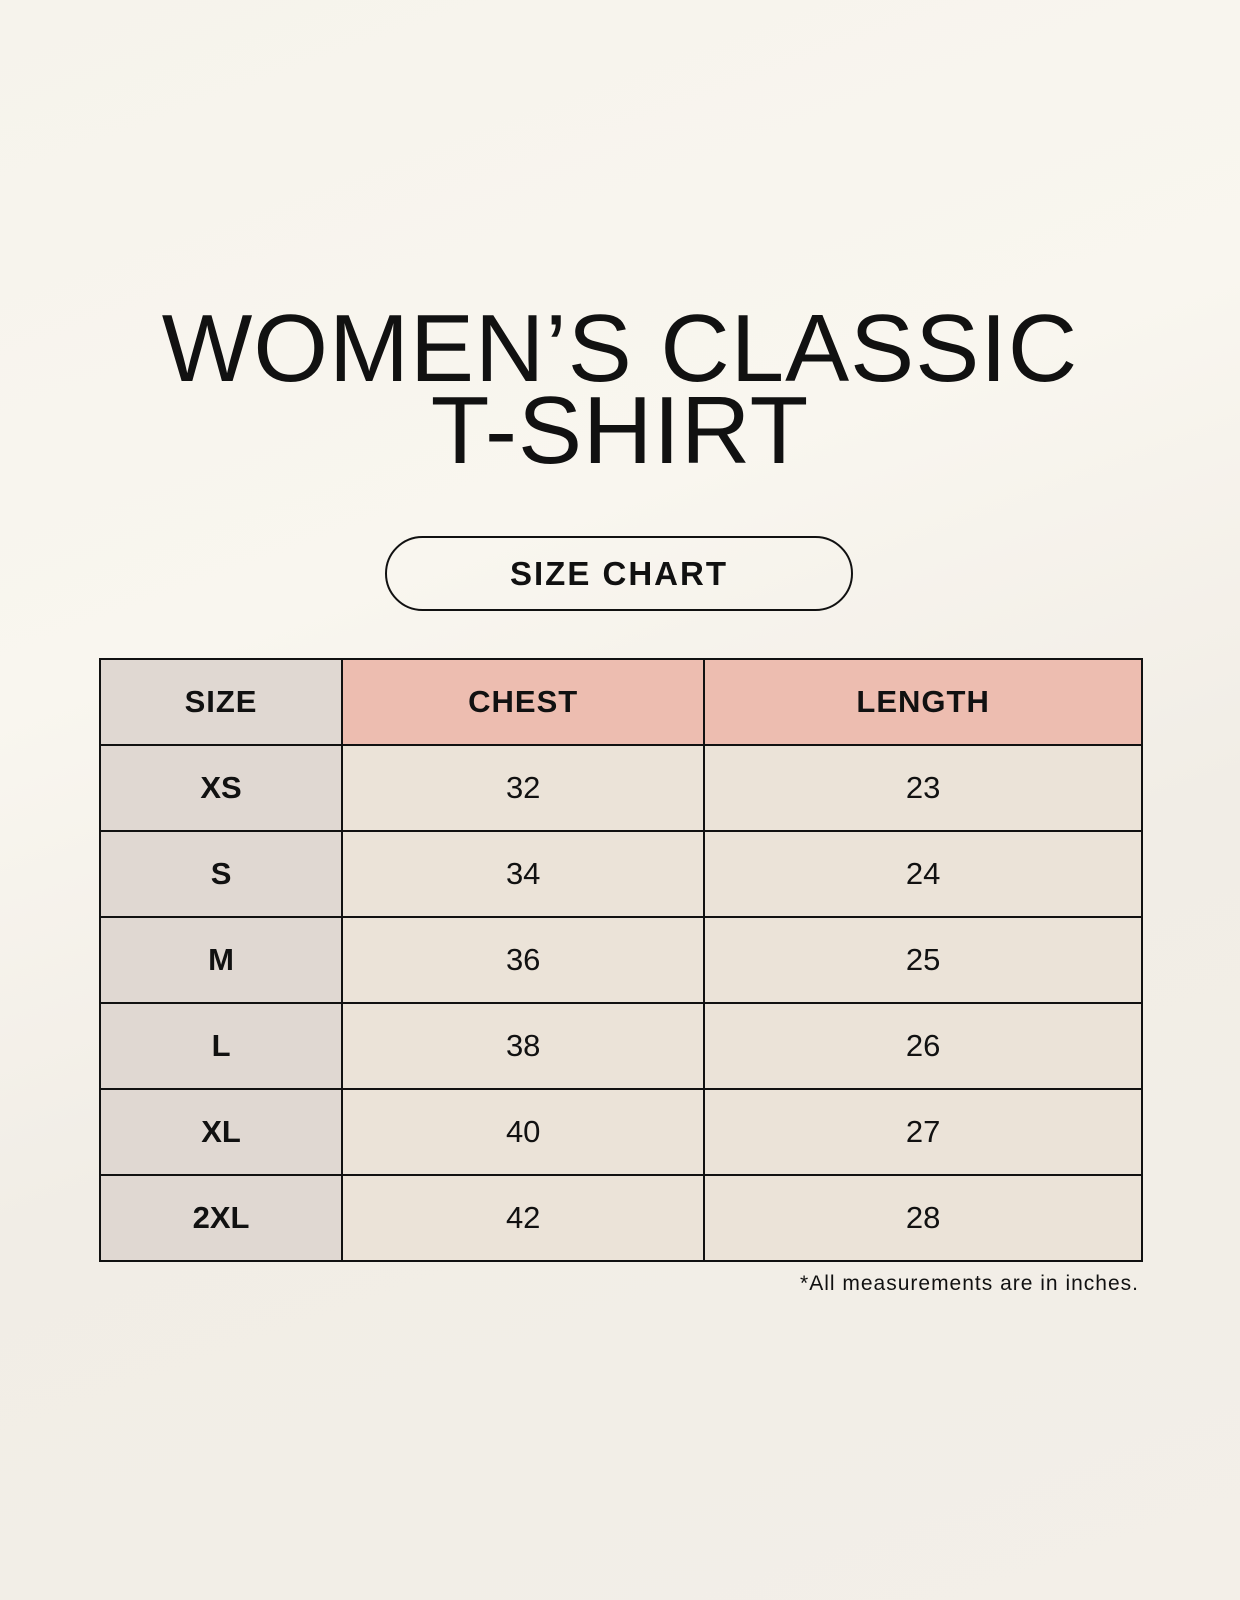 The width and height of the screenshot is (1240, 1600). What do you see at coordinates (221, 1046) in the screenshot?
I see `size-cell: L` at bounding box center [221, 1046].